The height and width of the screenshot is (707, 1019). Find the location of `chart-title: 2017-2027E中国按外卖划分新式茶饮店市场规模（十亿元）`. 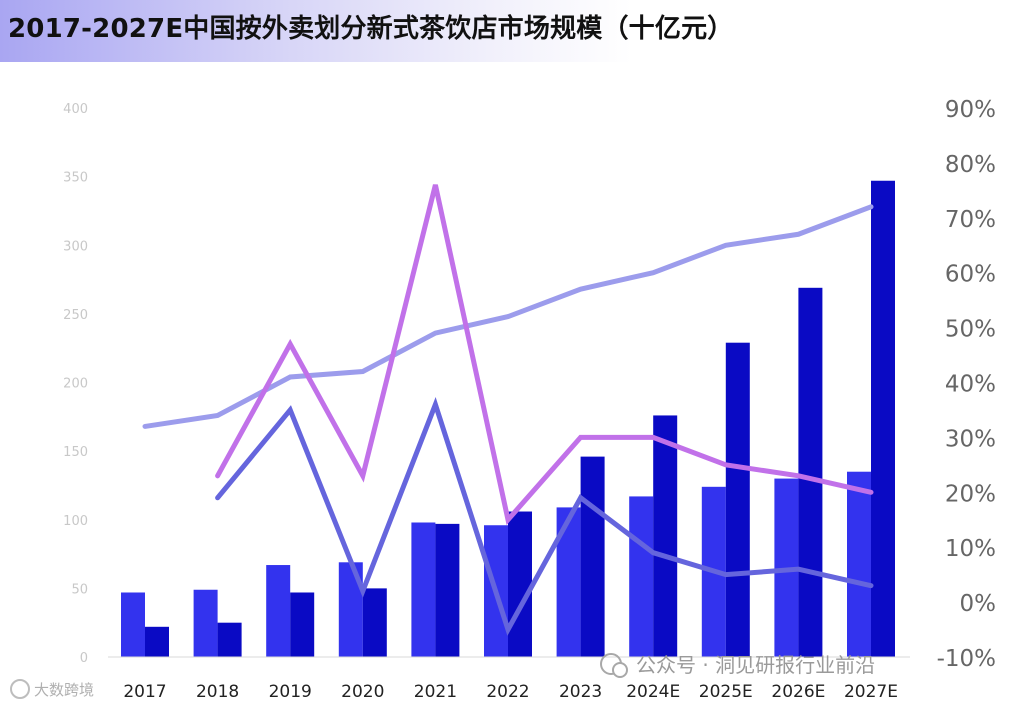

chart-title: 2017-2027E中国按外卖划分新式茶饮店市场规模（十亿元） is located at coordinates (371, 29).